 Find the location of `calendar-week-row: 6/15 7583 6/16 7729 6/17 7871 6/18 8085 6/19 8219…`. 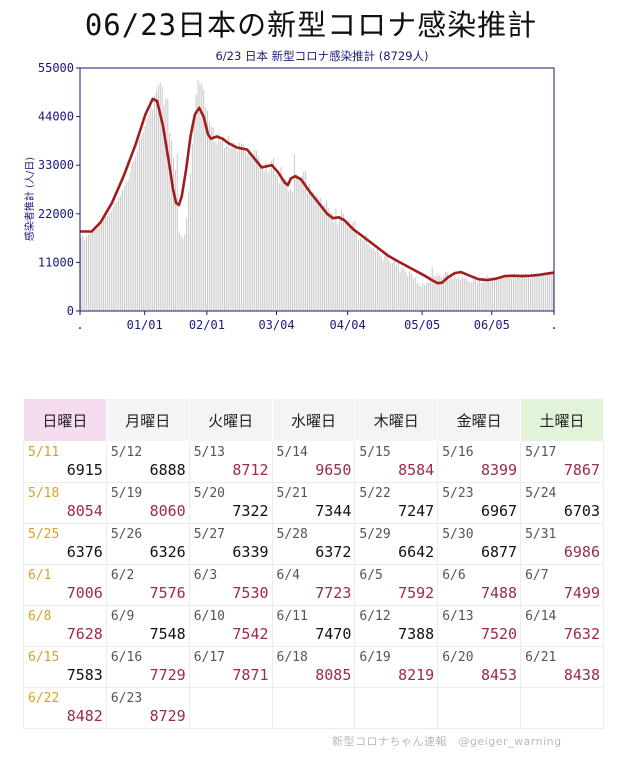

calendar-week-row: 6/15 7583 6/16 7729 6/17 7871 6/18 8085 6/19 8219… is located at coordinates (313, 667).